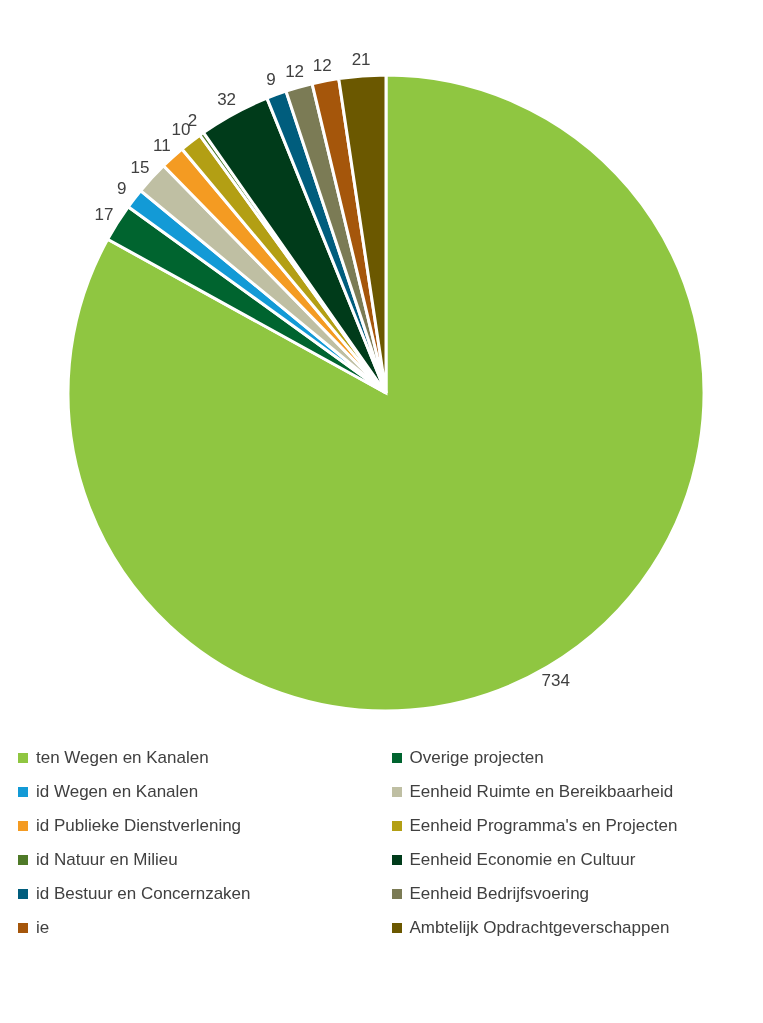  Describe the element at coordinates (476, 758) in the screenshot. I see `legend-label: Overige projecten` at that location.